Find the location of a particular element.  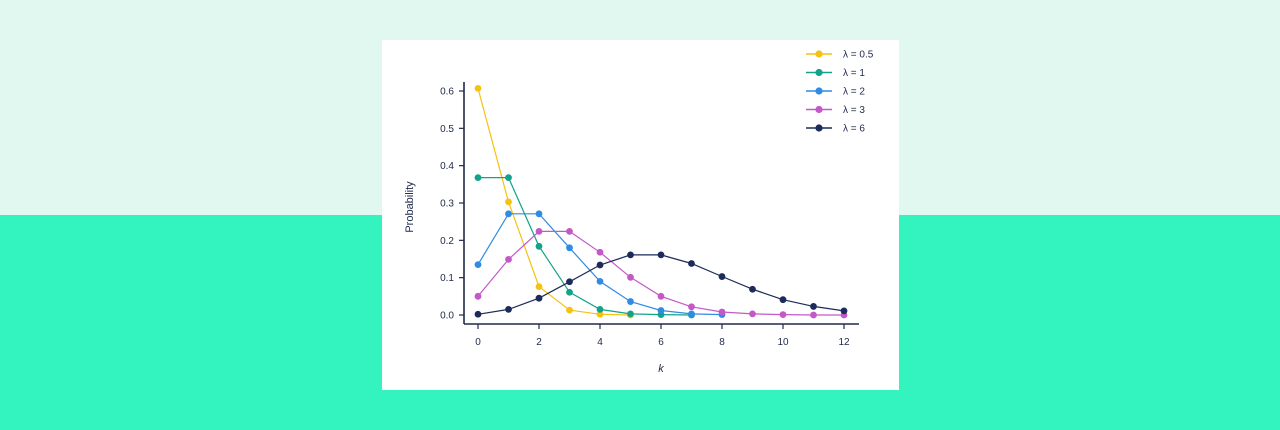

legend-item: λ = 1 is located at coordinates (835, 73).